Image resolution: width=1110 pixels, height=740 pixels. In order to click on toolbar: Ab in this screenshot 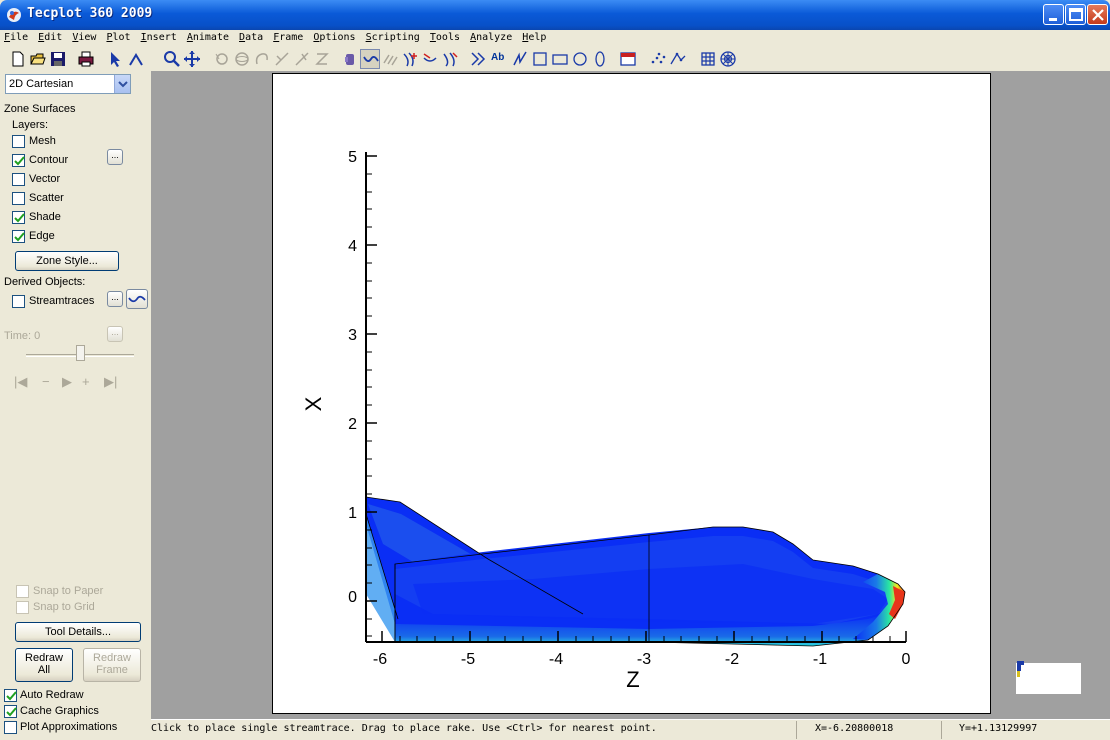, I will do `click(555, 59)`.